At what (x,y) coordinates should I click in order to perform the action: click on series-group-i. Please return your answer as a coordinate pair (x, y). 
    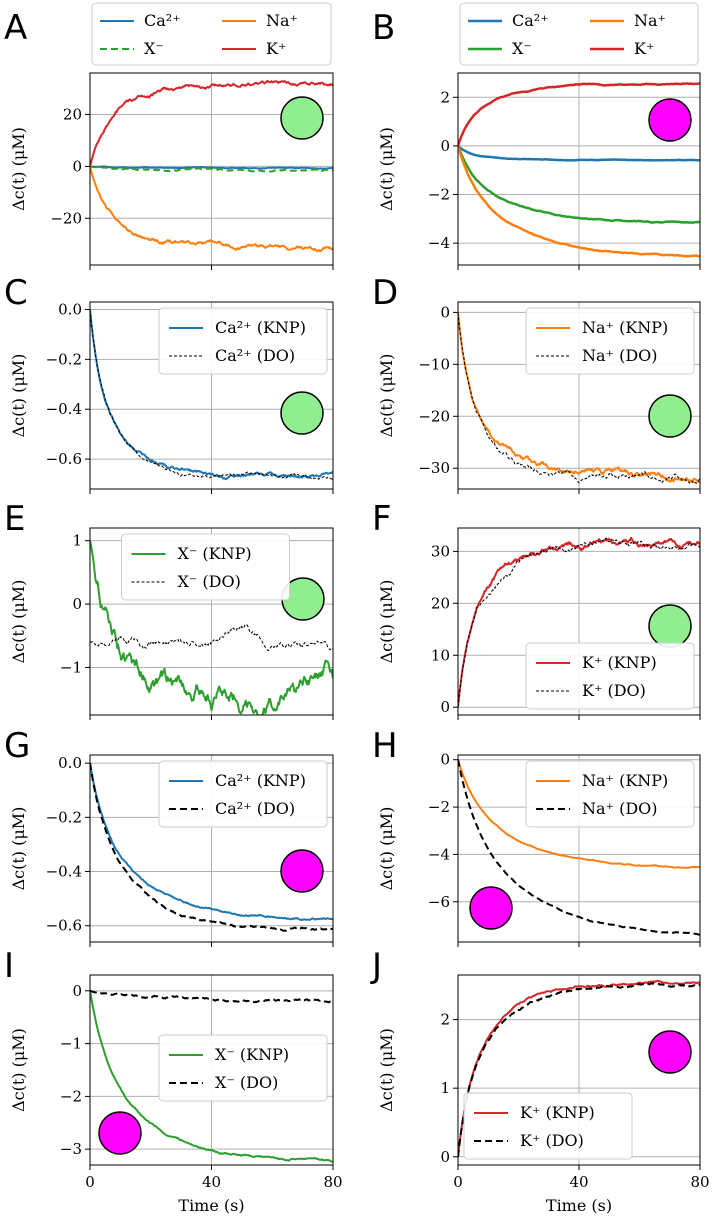
    Looking at the image, I should click on (211, 1076).